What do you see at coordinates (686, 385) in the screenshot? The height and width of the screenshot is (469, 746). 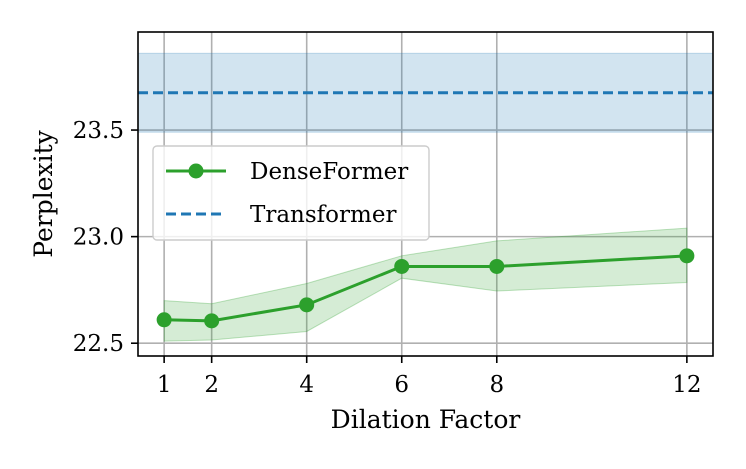 I see `x-tick-label-12: 12` at bounding box center [686, 385].